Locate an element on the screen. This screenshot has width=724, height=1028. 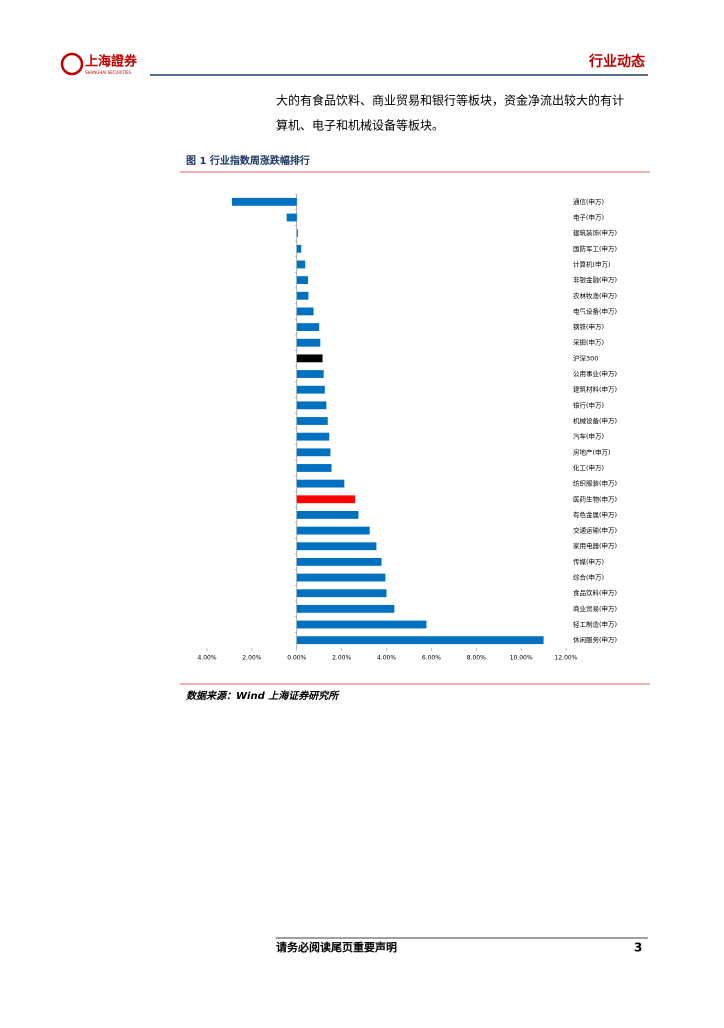
body-line: 大的有食品饮料、商业贸易和银行等板块，资金净流出较大的有计 is located at coordinates (450, 100).